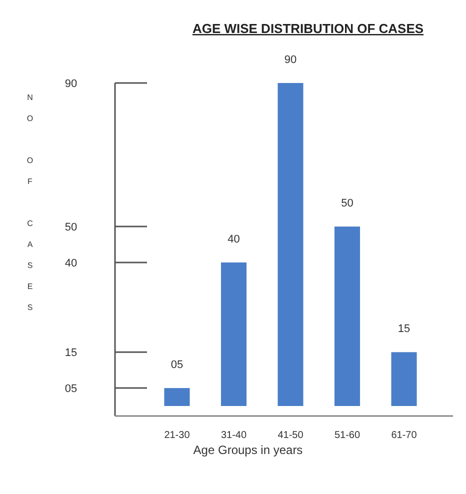 The width and height of the screenshot is (466, 494). I want to click on data-label: 90, so click(290, 60).